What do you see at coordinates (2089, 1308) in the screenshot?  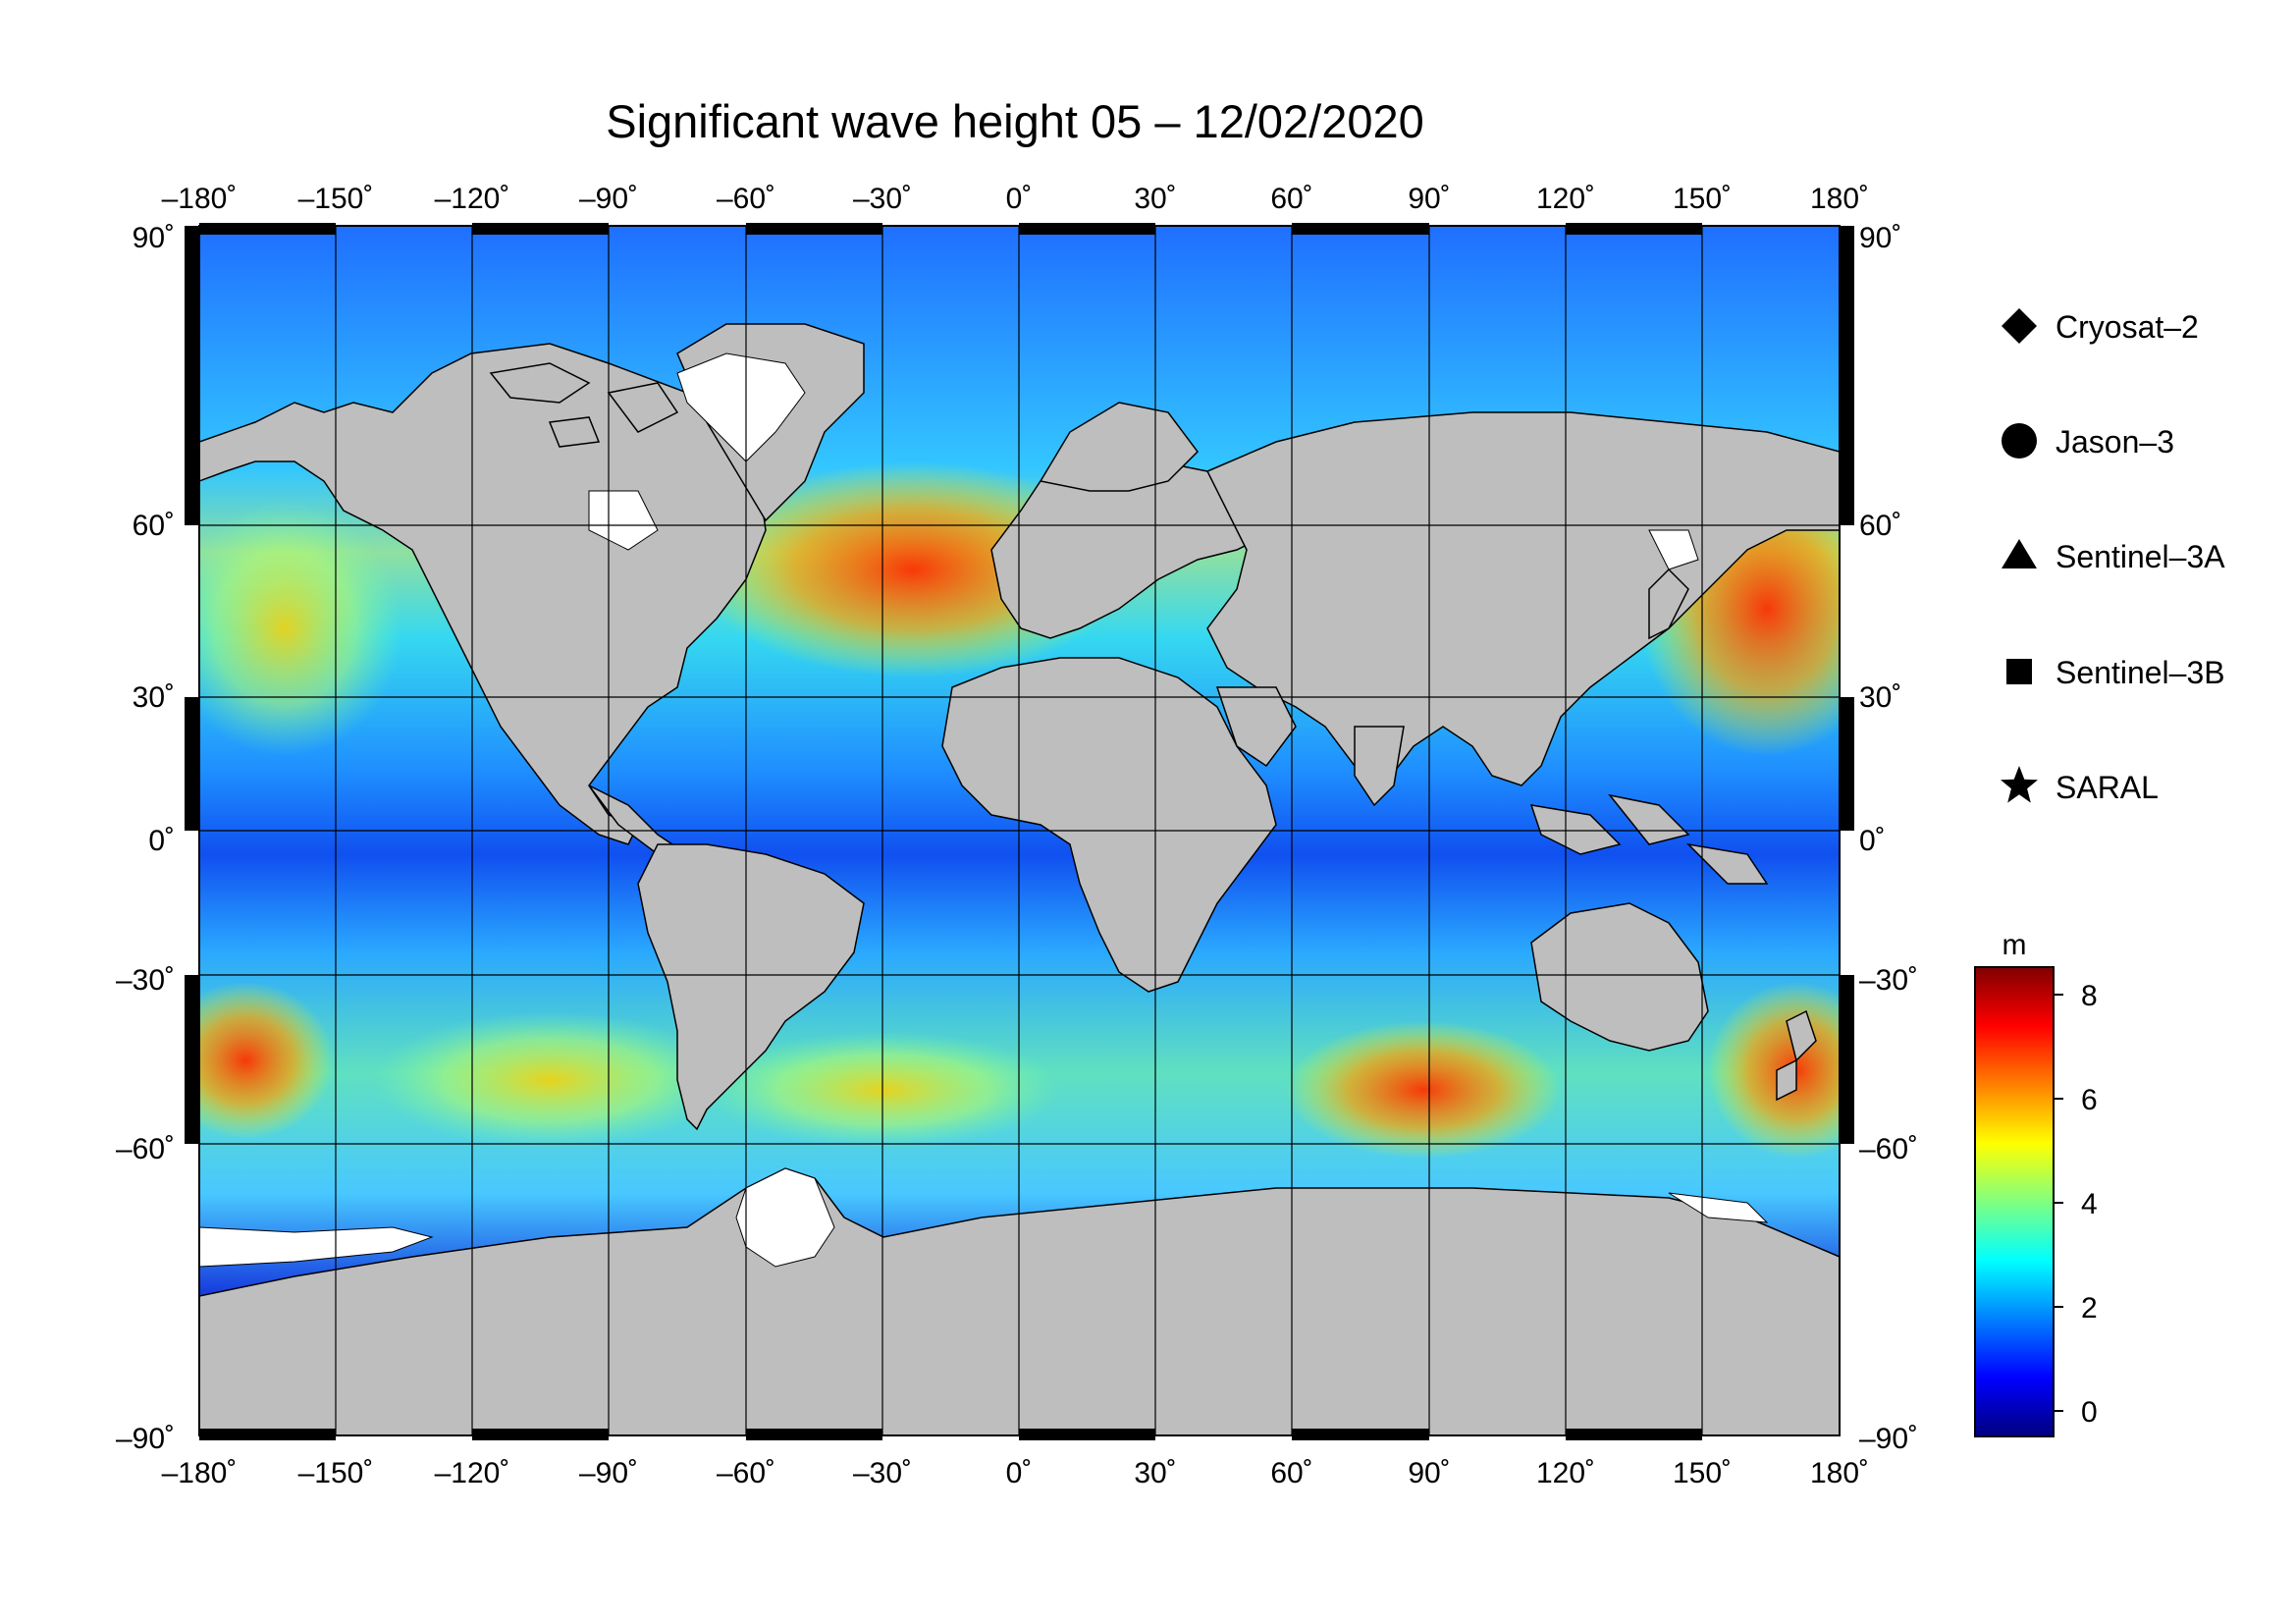 I see `colorbar-tick: 2` at bounding box center [2089, 1308].